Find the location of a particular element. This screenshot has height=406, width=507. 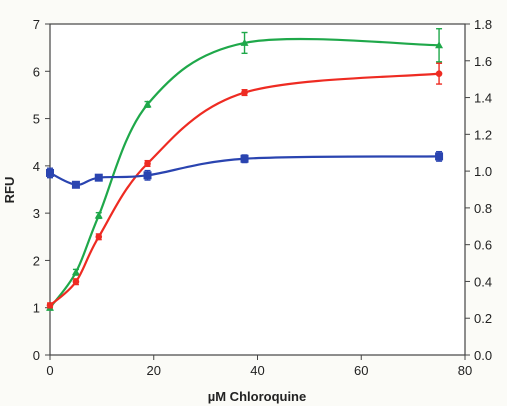

y-tick-label: 7 is located at coordinates (36, 24).